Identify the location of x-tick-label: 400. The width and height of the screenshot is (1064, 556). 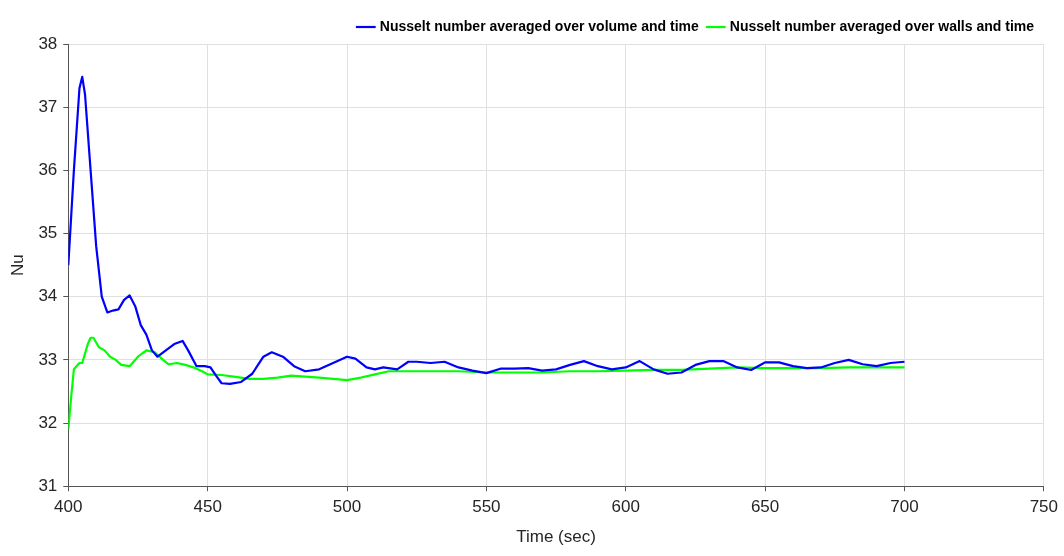
(68, 507).